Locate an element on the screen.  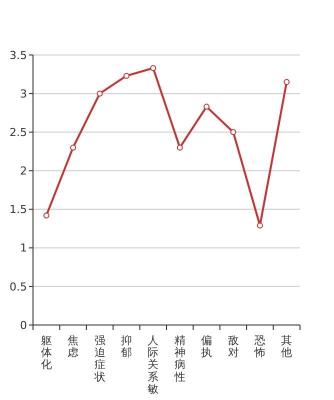
y-tick-label: 3 is located at coordinates (23, 93).